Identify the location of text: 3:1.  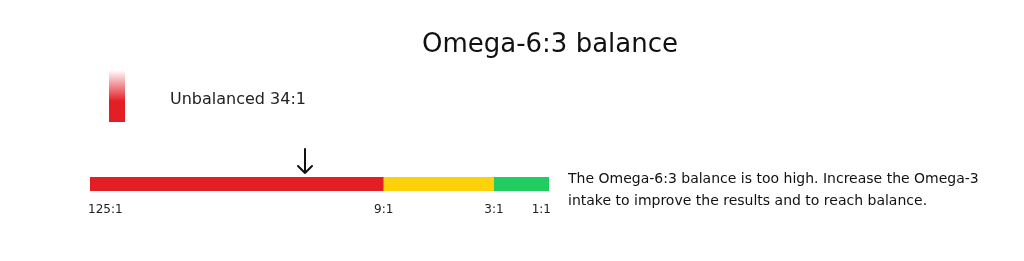
(494, 209).